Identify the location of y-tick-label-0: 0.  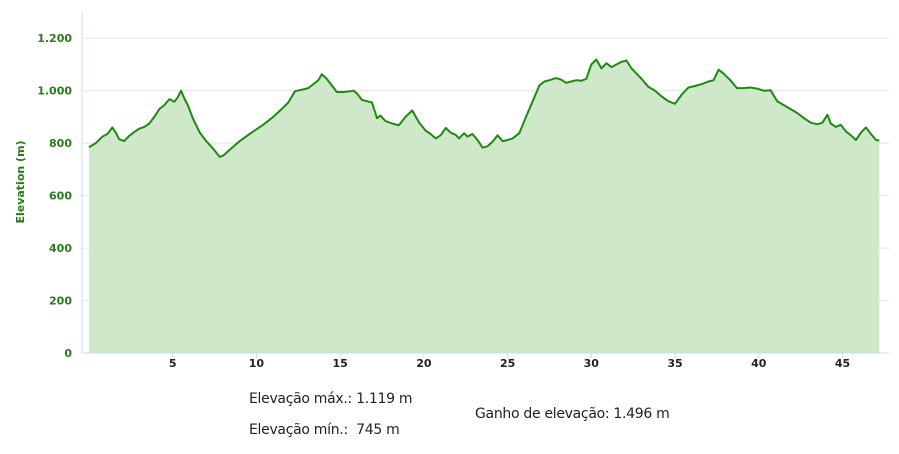
(68, 353).